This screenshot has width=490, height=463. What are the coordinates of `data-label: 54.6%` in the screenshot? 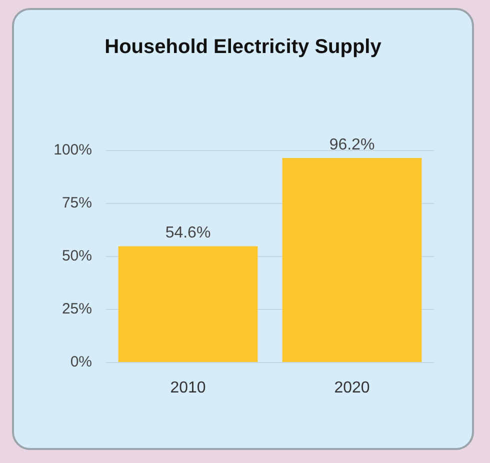 It's located at (188, 233).